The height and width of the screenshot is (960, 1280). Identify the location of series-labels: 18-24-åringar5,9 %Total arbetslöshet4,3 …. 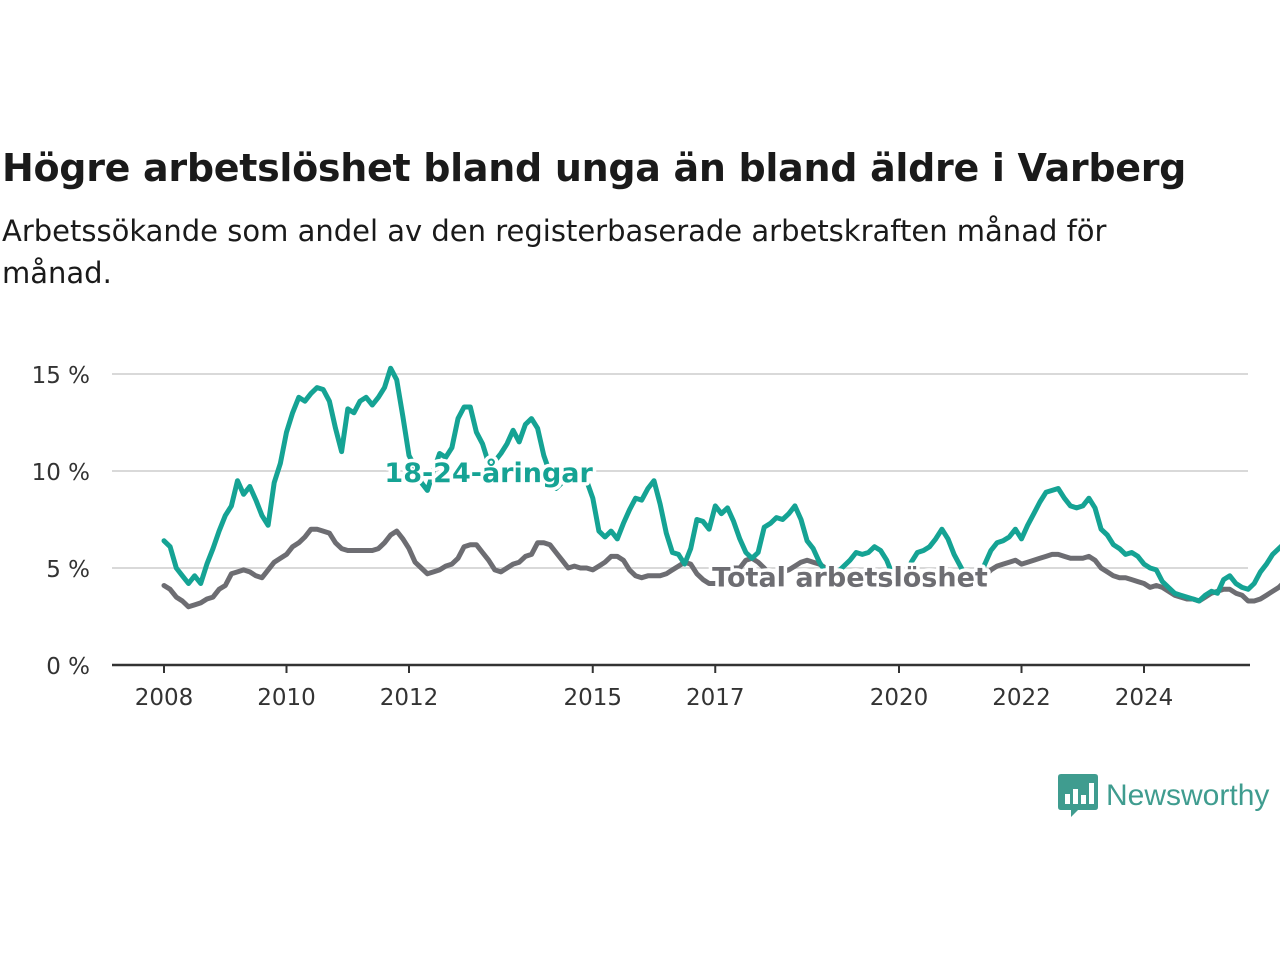
(686, 525).